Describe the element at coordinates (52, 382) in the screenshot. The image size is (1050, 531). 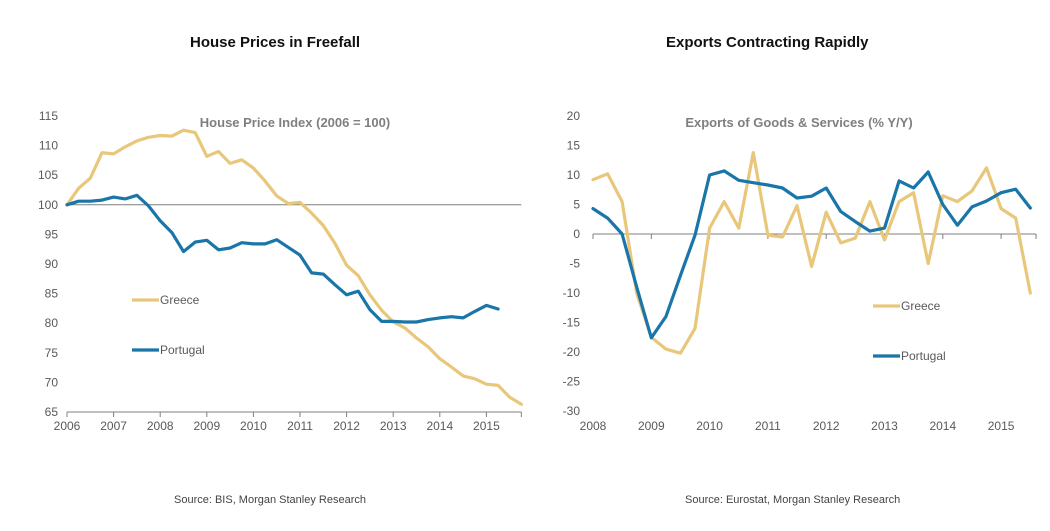
I see `y-tick-label: 70` at that location.